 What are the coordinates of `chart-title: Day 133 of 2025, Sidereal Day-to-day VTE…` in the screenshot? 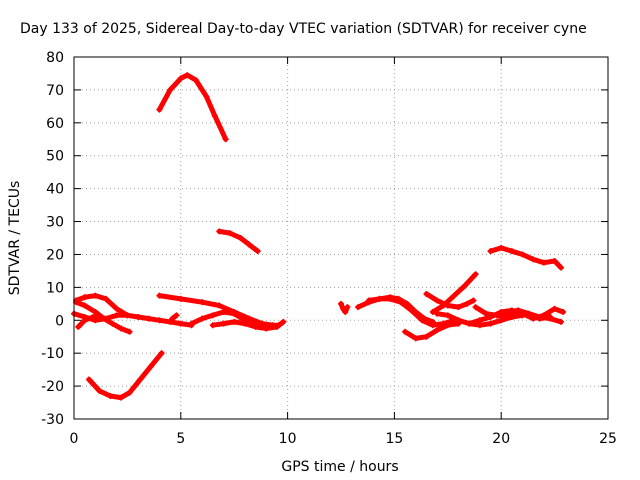 It's located at (303, 29).